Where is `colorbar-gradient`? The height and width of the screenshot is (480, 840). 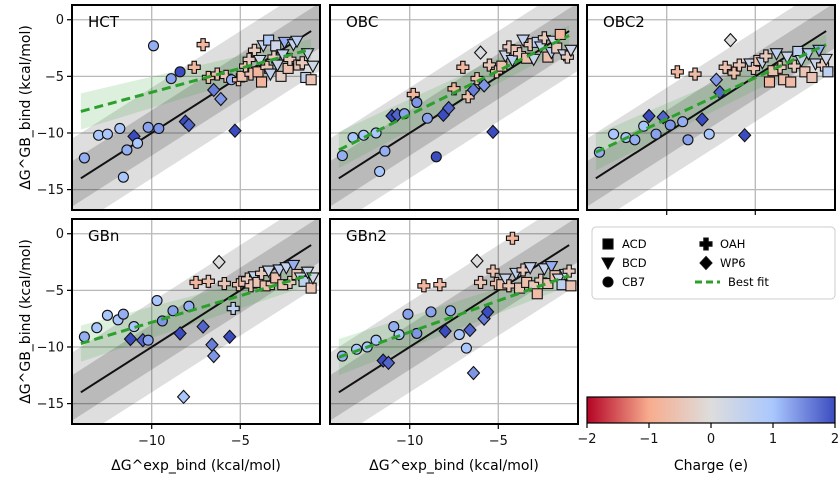
colorbar-gradient is located at coordinates (711, 410).